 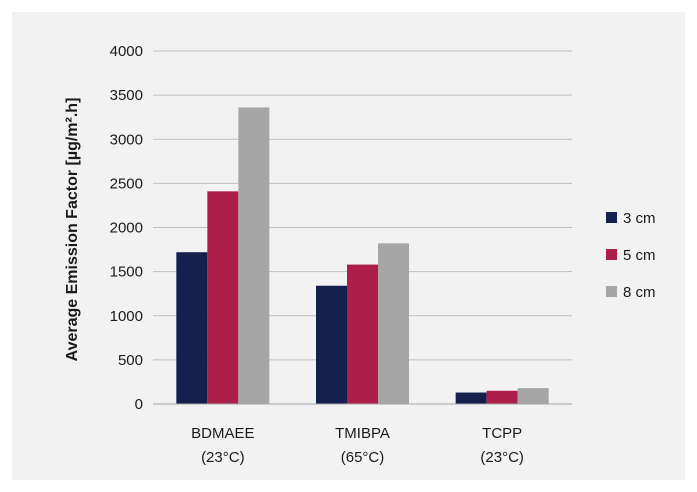 What do you see at coordinates (126, 139) in the screenshot?
I see `y-tick-label: 3000` at bounding box center [126, 139].